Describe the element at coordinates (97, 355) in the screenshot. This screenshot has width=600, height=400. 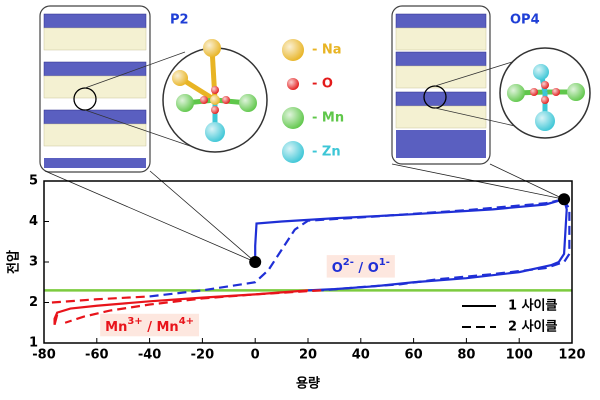
I see `x-tick-label: -60` at that location.